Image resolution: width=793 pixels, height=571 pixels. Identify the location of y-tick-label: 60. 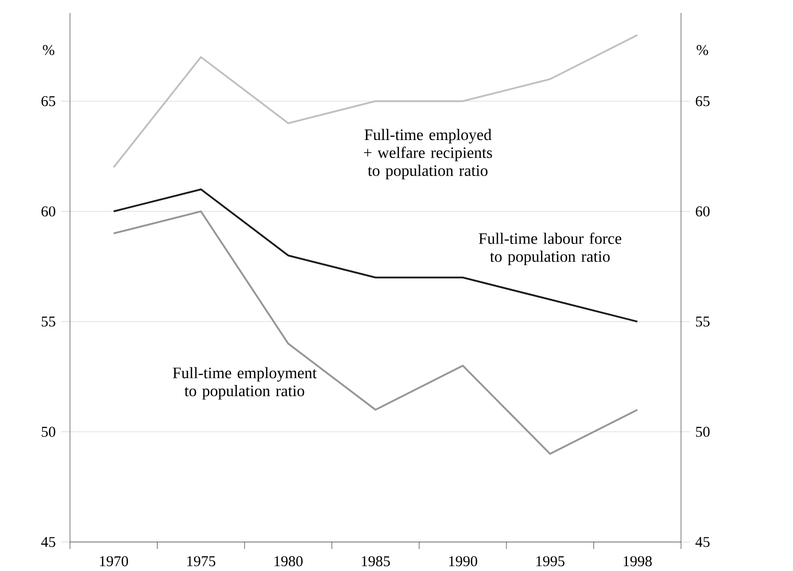
(49, 211).